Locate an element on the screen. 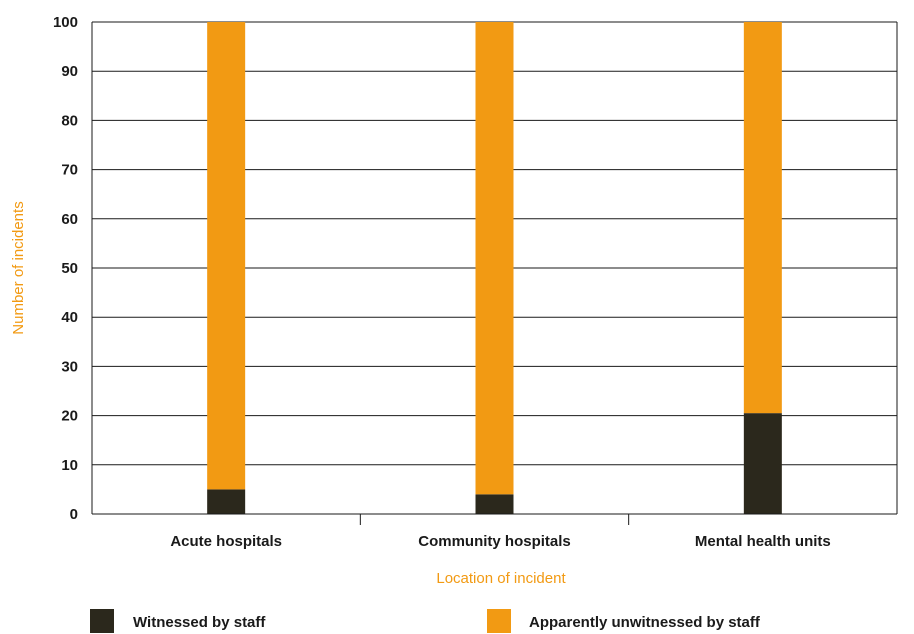 This screenshot has height=634, width=914. x-category-label: Mental health units is located at coordinates (763, 541).